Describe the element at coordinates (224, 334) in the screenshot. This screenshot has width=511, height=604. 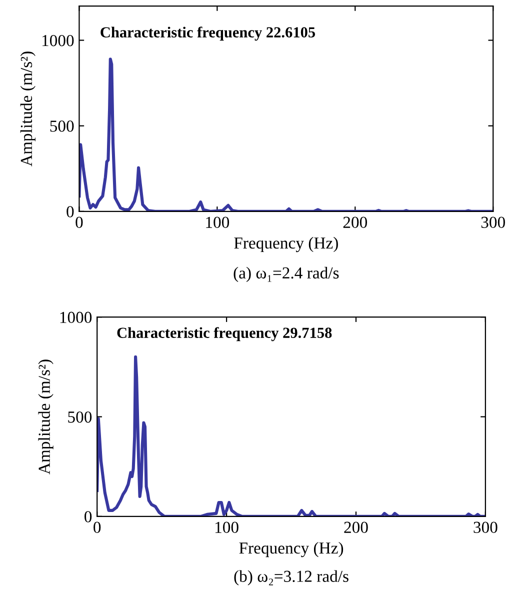
I see `annotation: Characteristic frequency 29.7158` at that location.